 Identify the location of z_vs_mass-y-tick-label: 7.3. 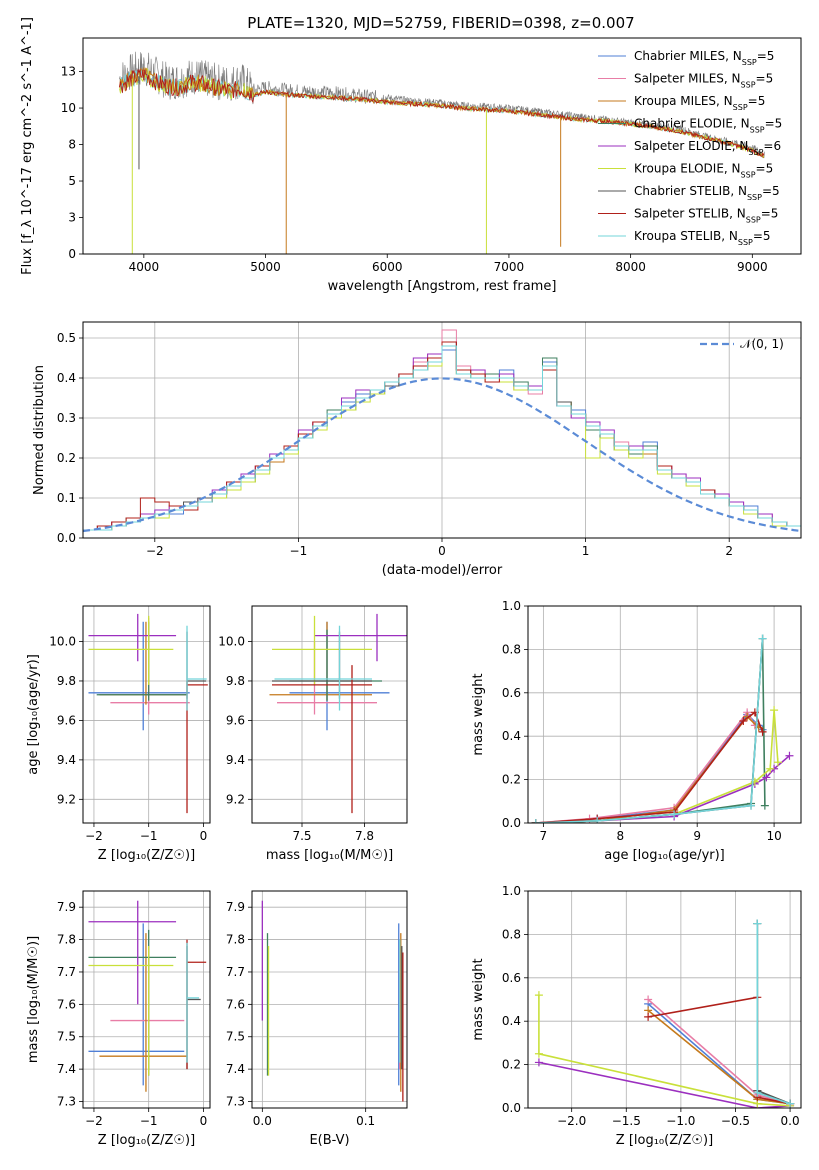
(66, 1102).